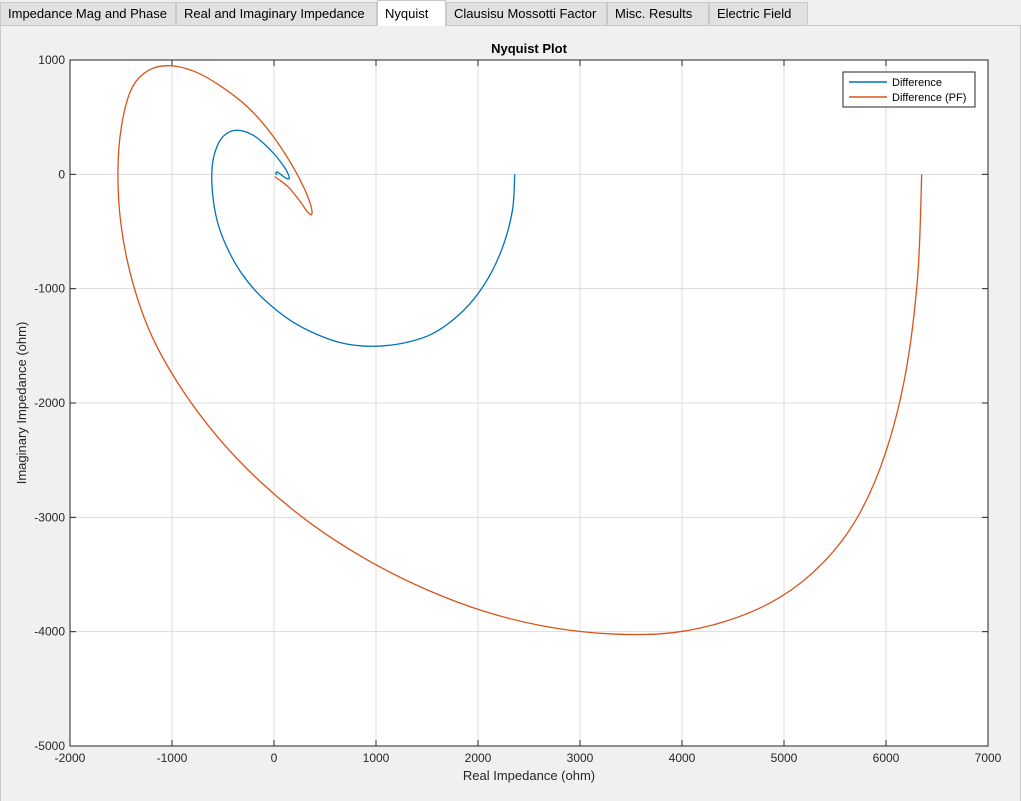 This screenshot has width=1021, height=801. I want to click on y-tick-label: -2000, so click(49, 403).